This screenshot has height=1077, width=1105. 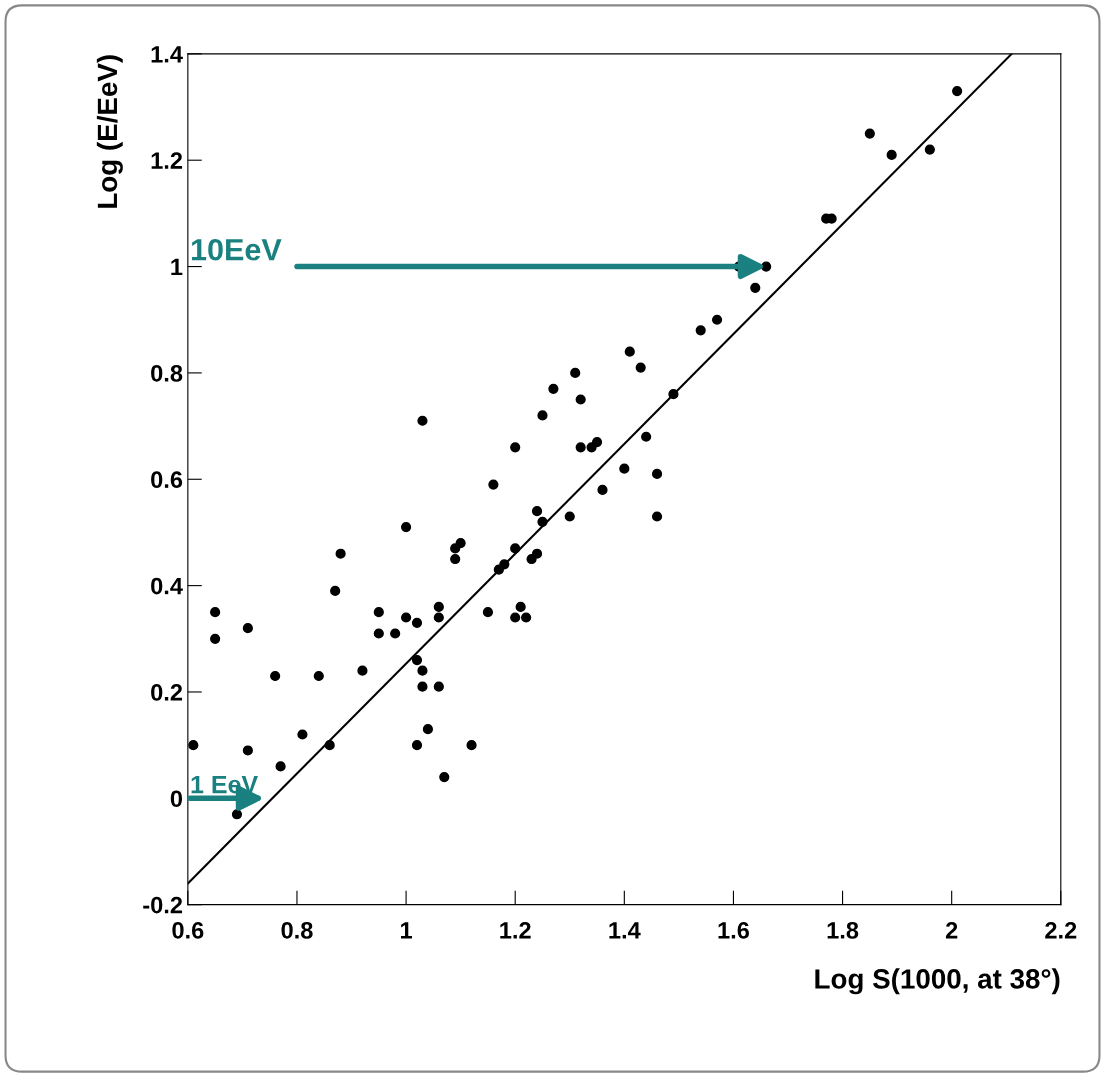 I want to click on y-tick-label: 0.8, so click(x=167, y=373).